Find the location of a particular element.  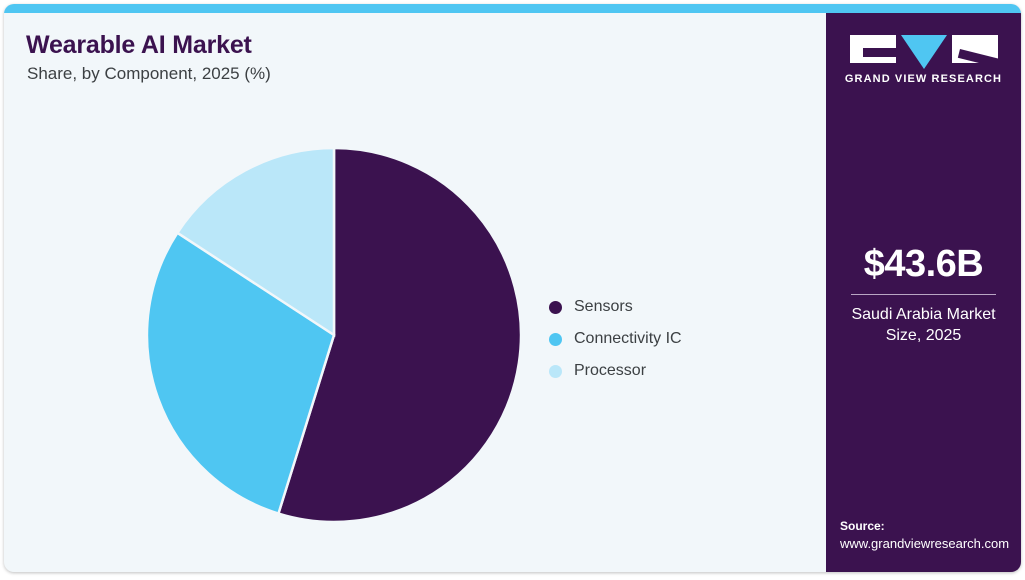

source-block: Source: www.grandviewresearch.com is located at coordinates (930, 535).